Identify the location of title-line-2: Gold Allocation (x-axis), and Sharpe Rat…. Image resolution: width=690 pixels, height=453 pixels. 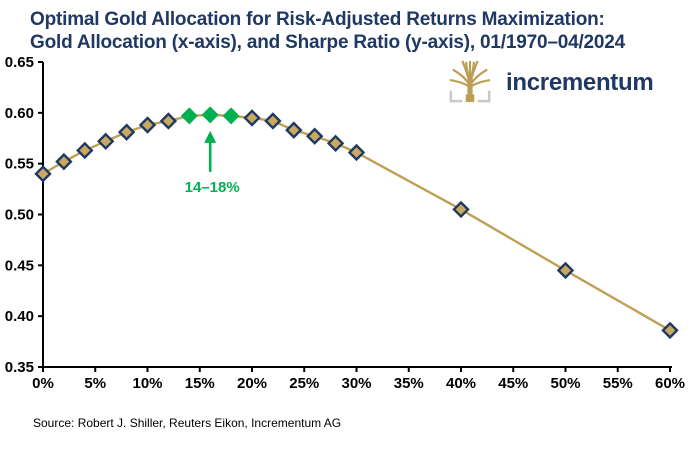
(327, 42).